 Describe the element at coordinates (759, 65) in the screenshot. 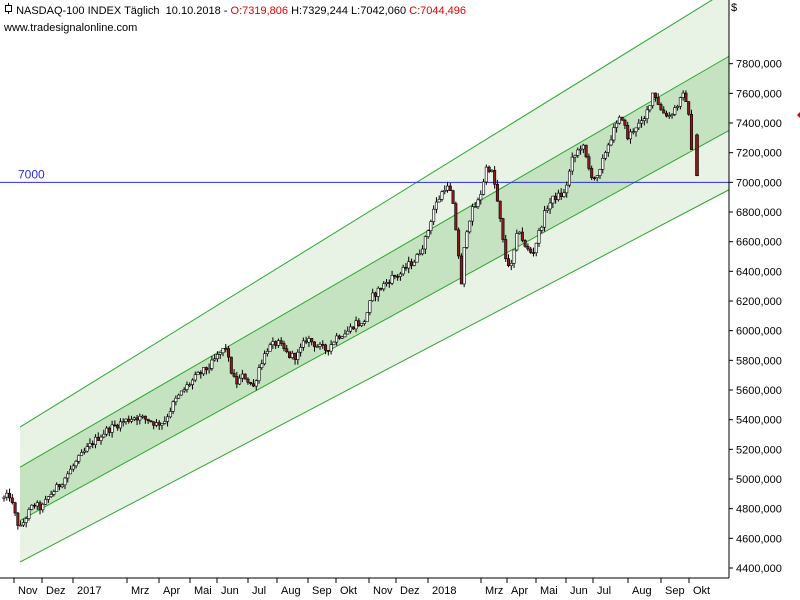

I see `y-tick-label: 7800,000` at that location.